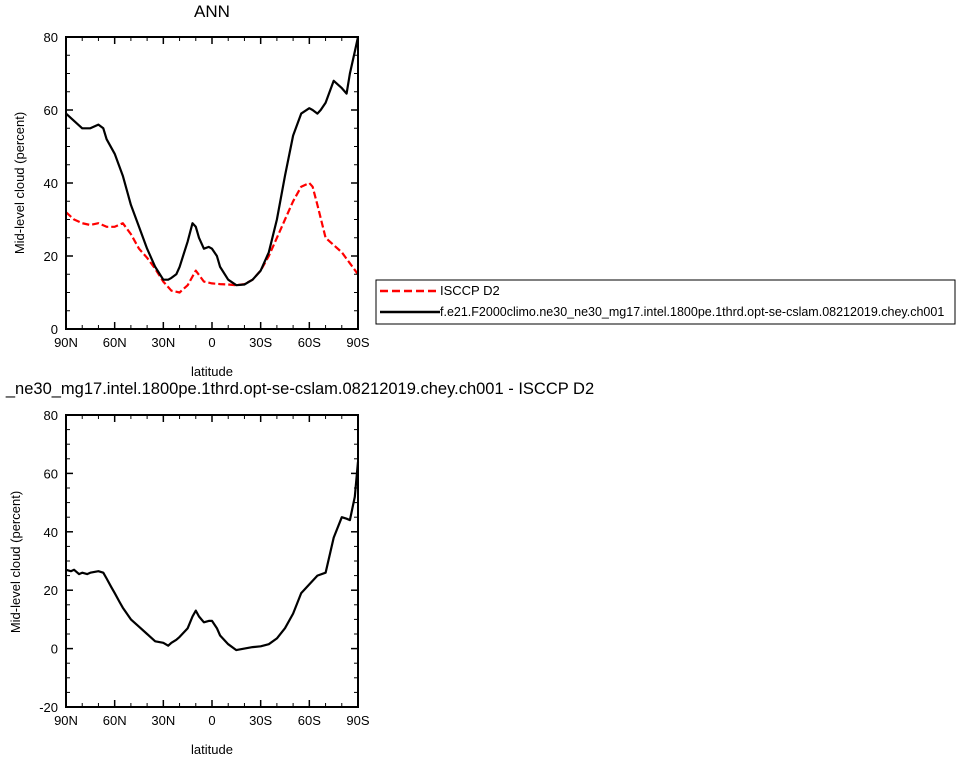 This screenshot has height=760, width=960. What do you see at coordinates (470, 290) in the screenshot?
I see `legend-label-isccp: ISCCP D2` at bounding box center [470, 290].